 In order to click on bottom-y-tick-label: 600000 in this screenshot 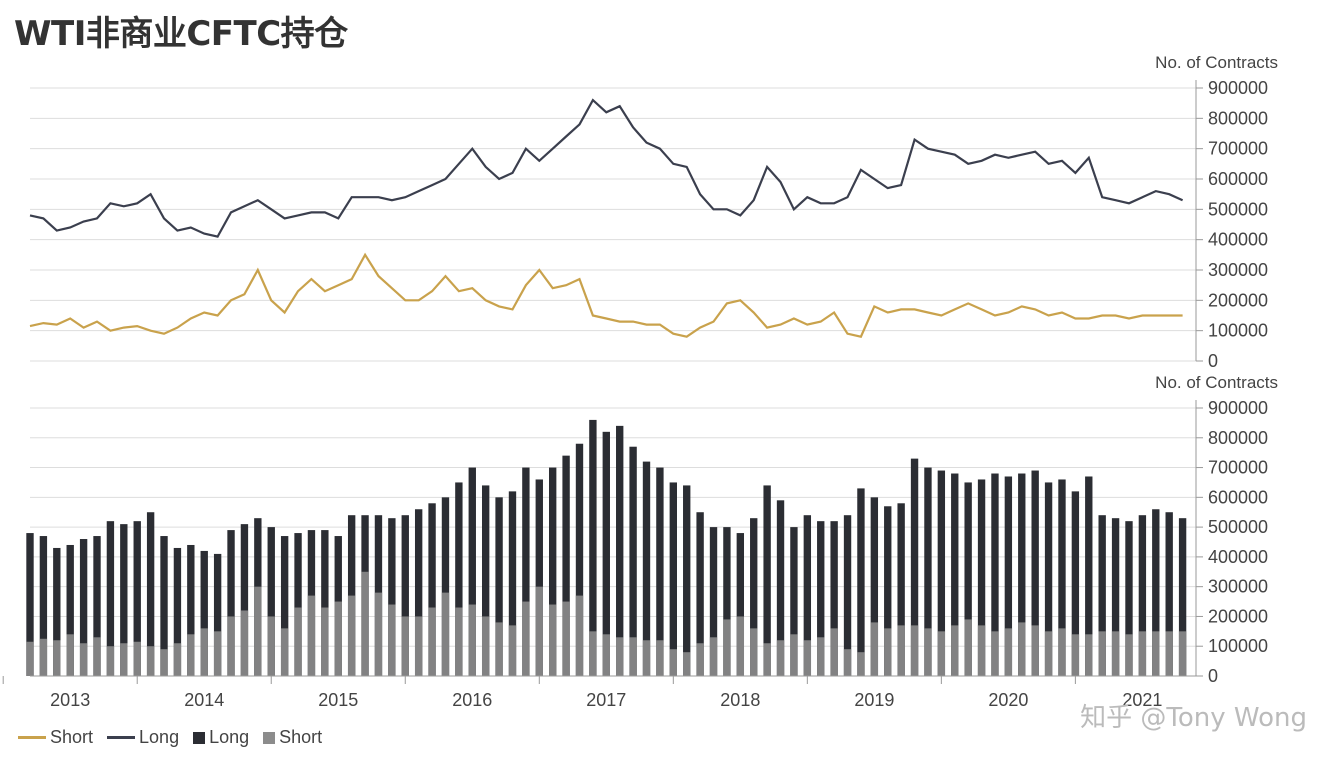, I will do `click(1238, 497)`.